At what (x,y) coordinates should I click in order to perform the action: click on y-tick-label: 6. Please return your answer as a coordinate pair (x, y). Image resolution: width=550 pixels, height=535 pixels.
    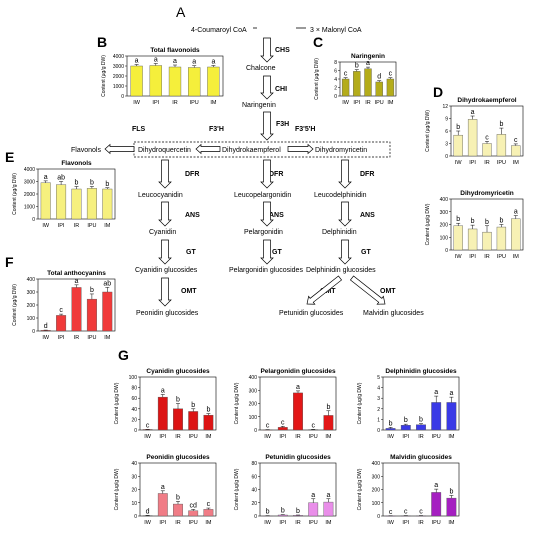
    Looking at the image, I should click on (335, 72).